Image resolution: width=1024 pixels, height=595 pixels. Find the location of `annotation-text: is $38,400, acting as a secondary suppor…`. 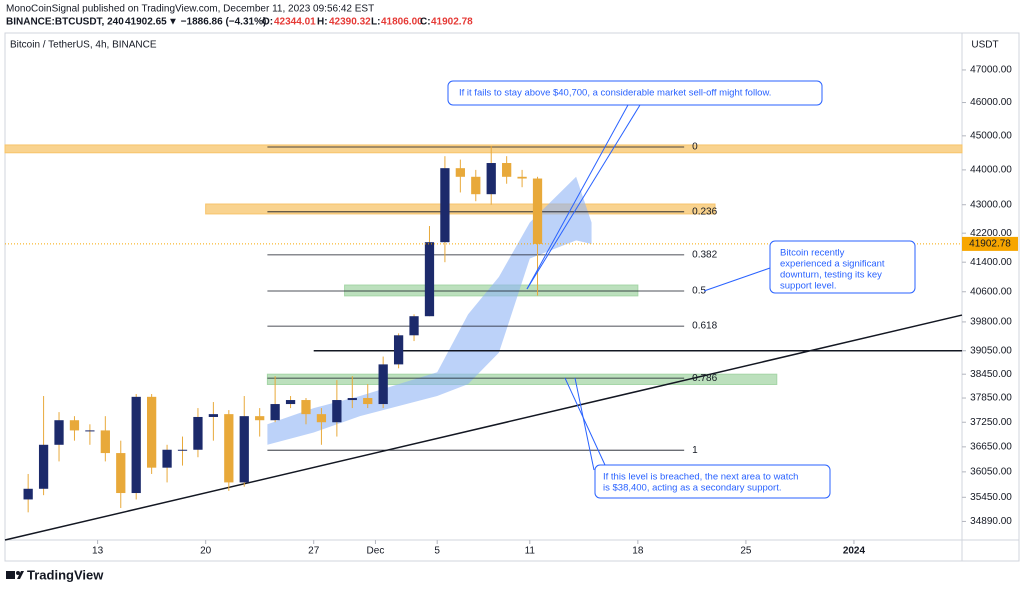

annotation-text: is $38,400, acting as a secondary suppor… is located at coordinates (692, 488).